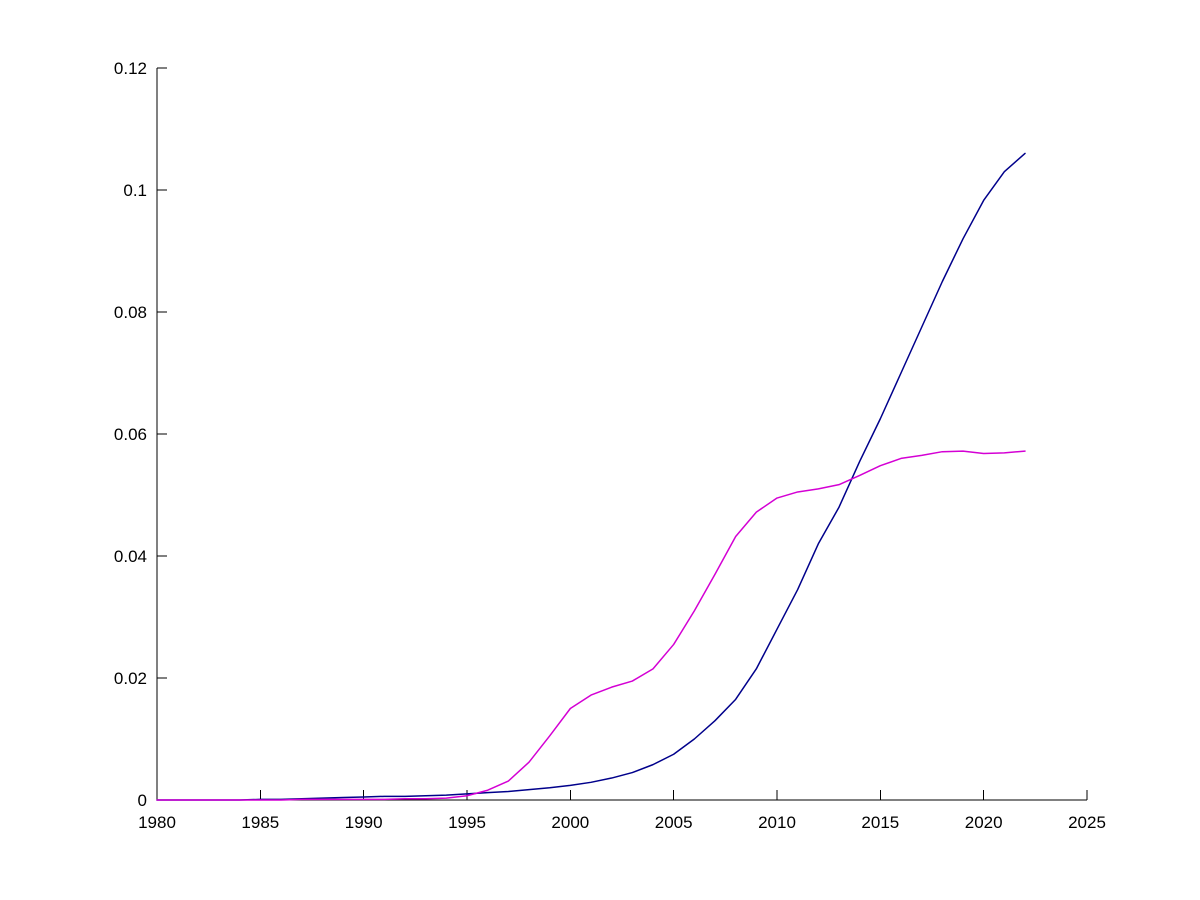 The width and height of the screenshot is (1200, 900). What do you see at coordinates (777, 822) in the screenshot?
I see `x-axis-tick-label: 2010` at bounding box center [777, 822].